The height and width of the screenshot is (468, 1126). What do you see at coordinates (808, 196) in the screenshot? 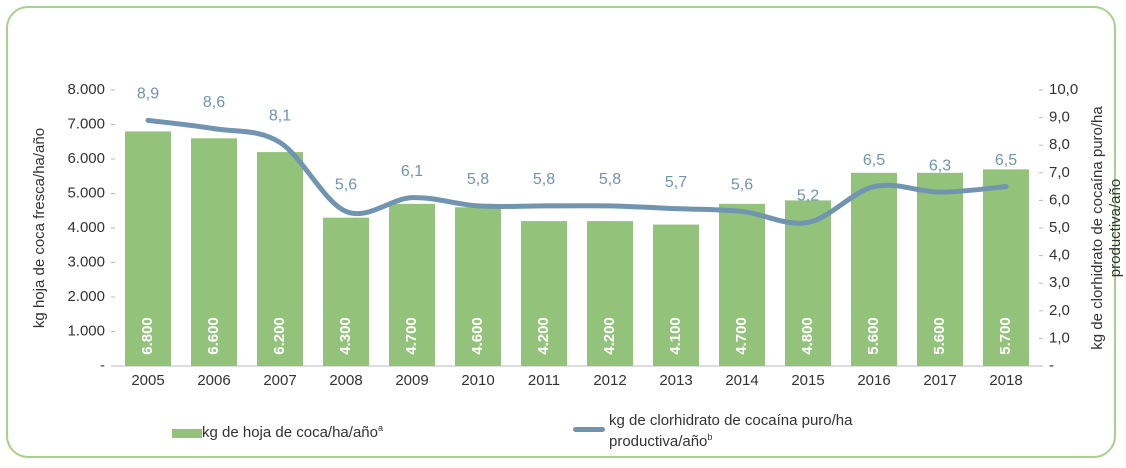
I see `line-value-label: 5,2` at bounding box center [808, 196].